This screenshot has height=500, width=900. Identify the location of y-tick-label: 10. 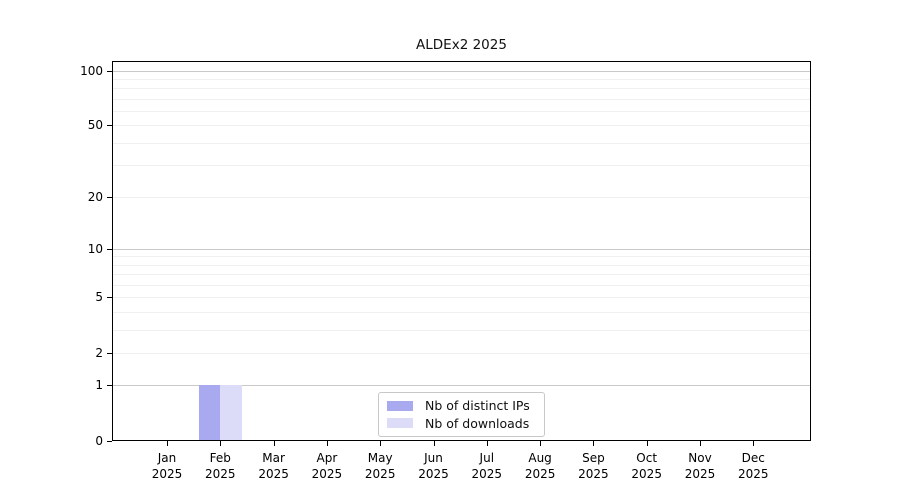
(95, 248).